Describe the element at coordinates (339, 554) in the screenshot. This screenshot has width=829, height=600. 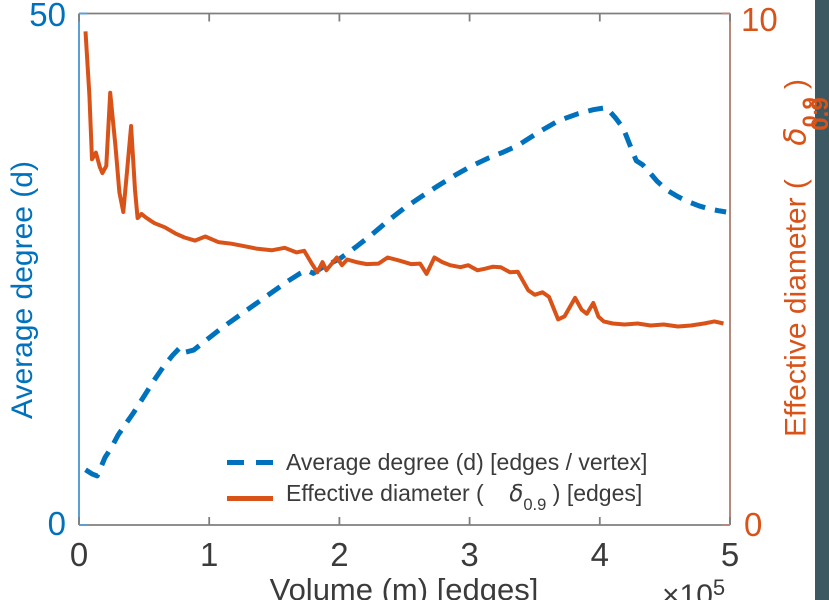
I see `x-tick-label: 2` at that location.